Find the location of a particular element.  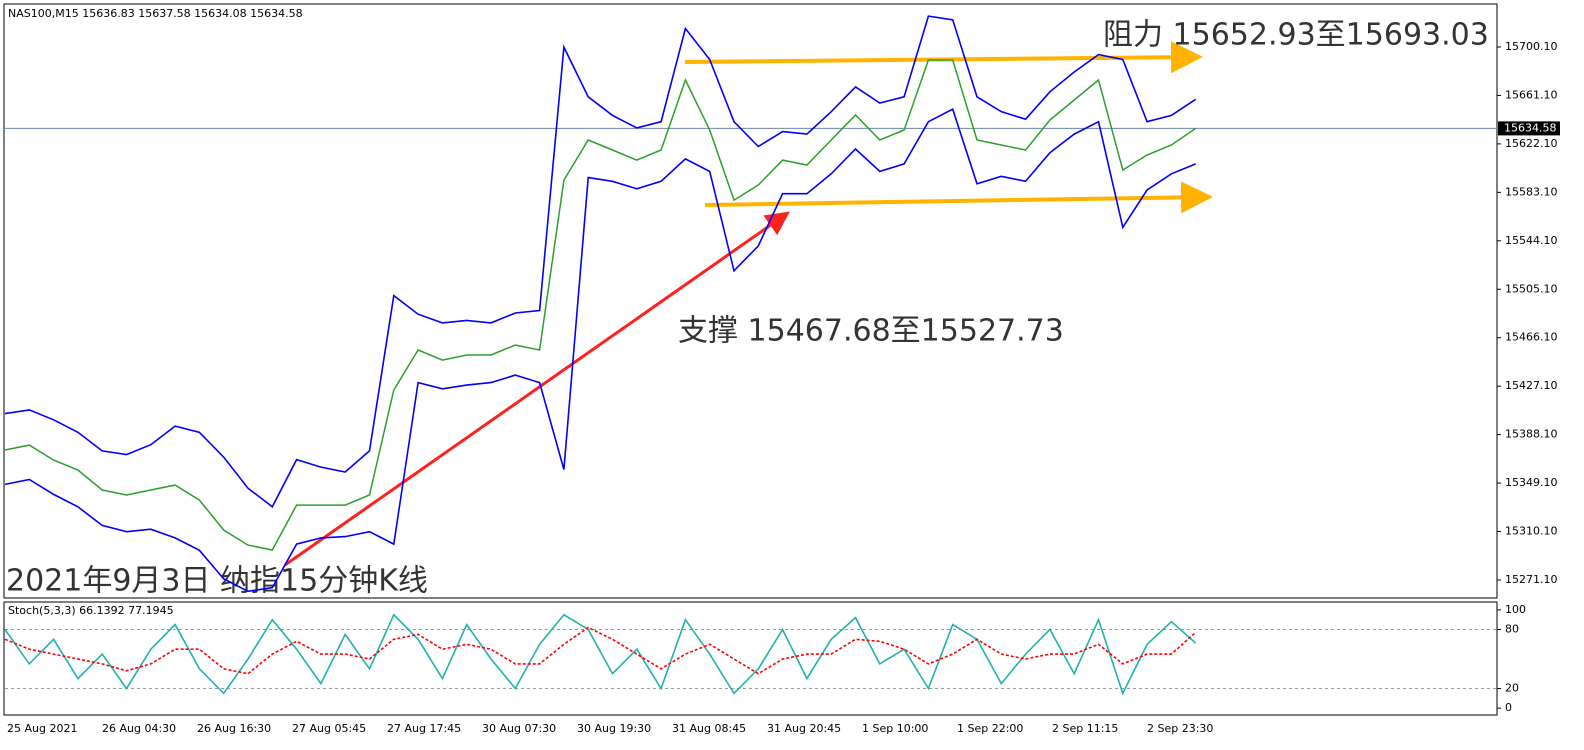

y-tick-label: 15544.10 is located at coordinates (1531, 240).